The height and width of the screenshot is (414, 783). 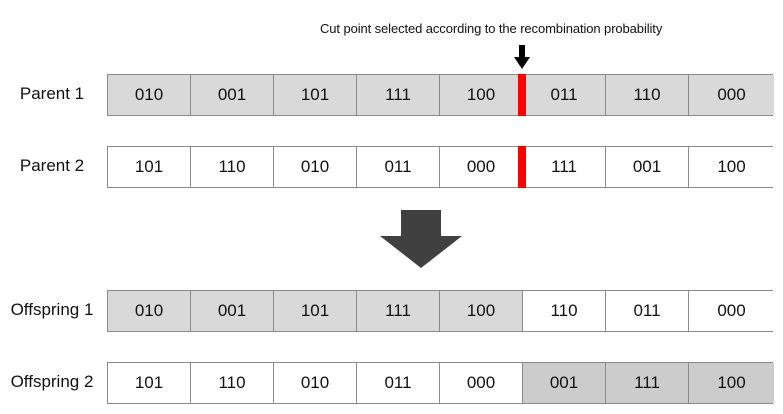 What do you see at coordinates (522, 57) in the screenshot?
I see `down-arrow-icon` at bounding box center [522, 57].